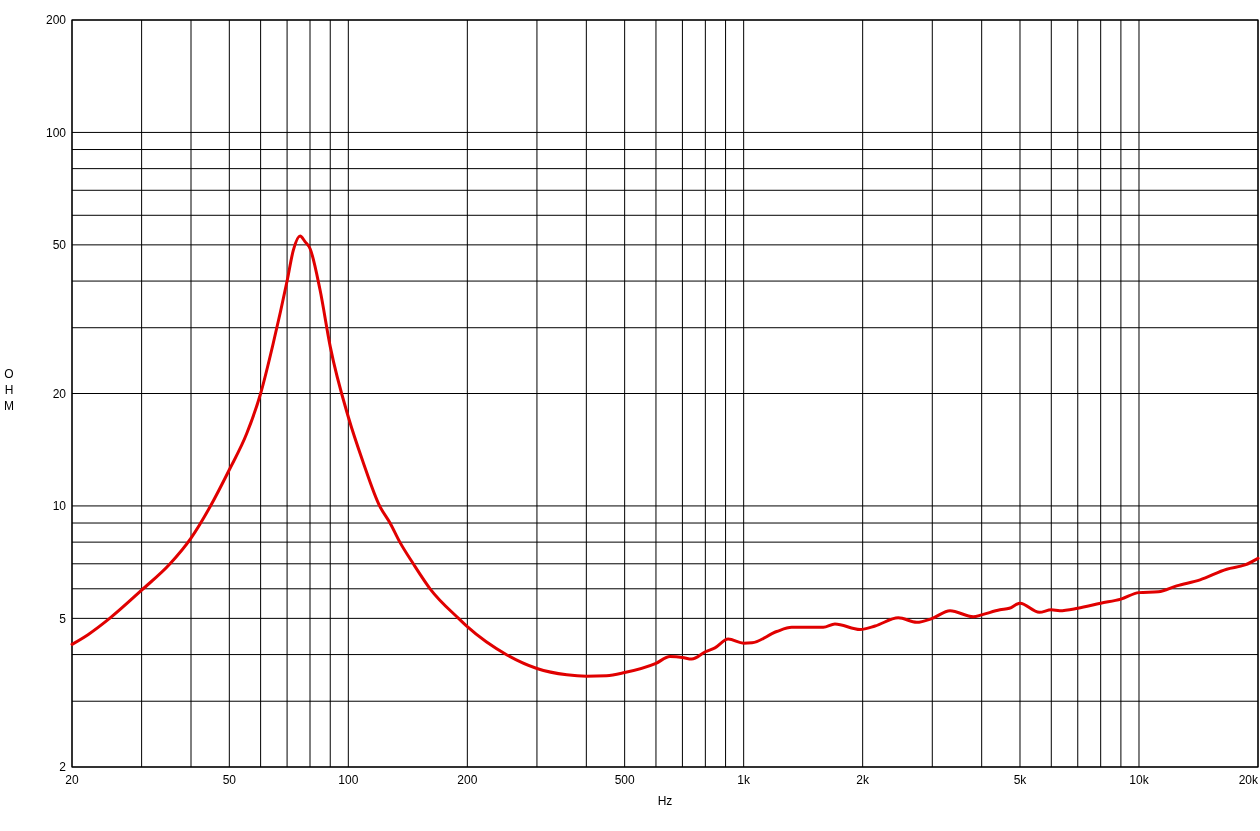 The image size is (1260, 831). Describe the element at coordinates (624, 780) in the screenshot. I see `x-tick-label: 500` at that location.